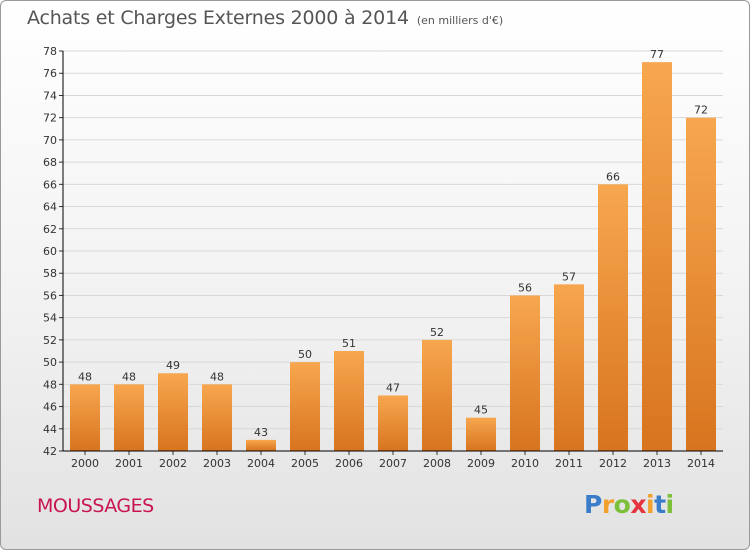 Image resolution: width=750 pixels, height=550 pixels. I want to click on y-tick-label: 62, so click(50, 229).